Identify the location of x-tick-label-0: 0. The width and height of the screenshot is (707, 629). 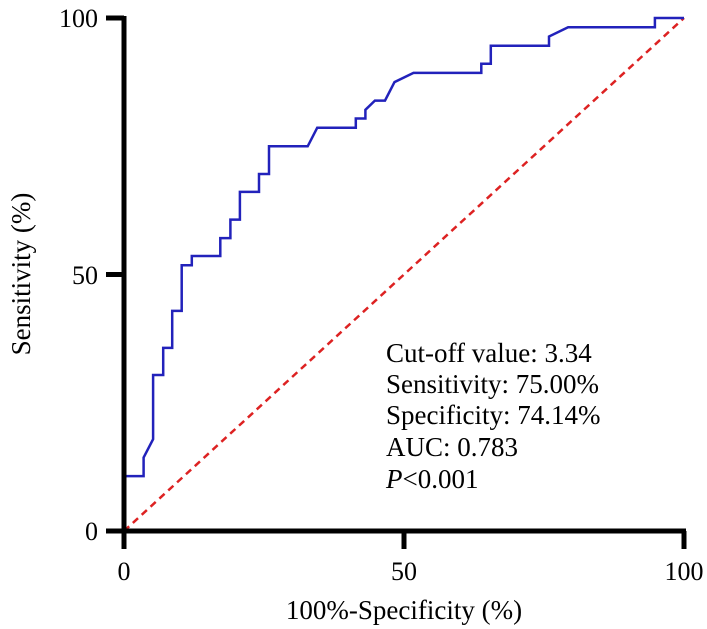
(124, 571).